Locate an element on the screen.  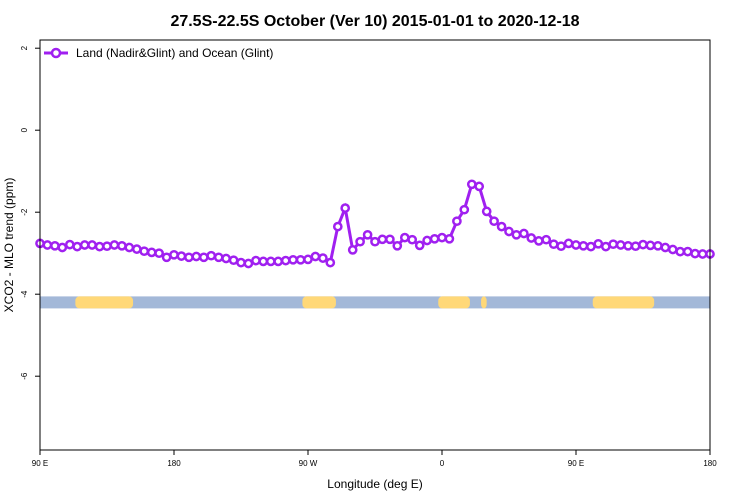
x-tick-label: 90 W is located at coordinates (308, 463).